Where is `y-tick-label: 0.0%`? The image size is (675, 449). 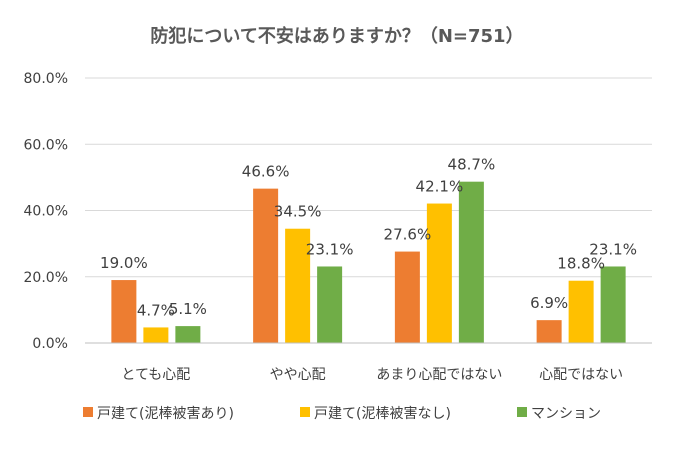 y-tick-label: 0.0% is located at coordinates (50, 344).